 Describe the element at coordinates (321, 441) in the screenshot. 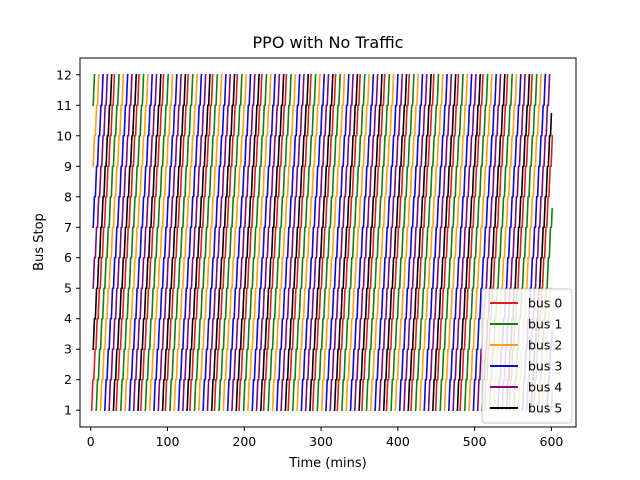

I see `x-tick-label: 300` at that location.